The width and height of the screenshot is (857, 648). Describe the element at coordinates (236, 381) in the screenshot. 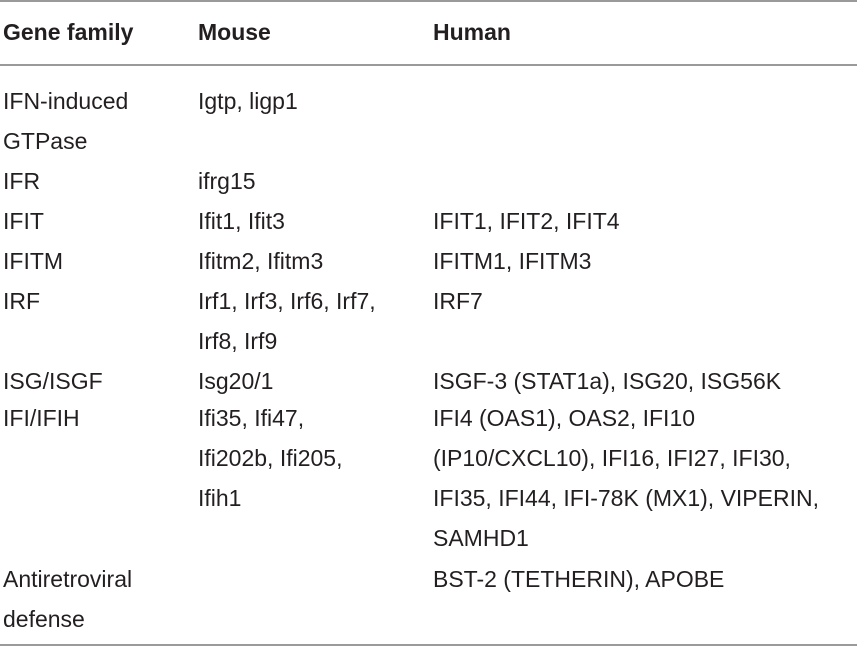

I see `mouse-cell: Isg20/1` at that location.